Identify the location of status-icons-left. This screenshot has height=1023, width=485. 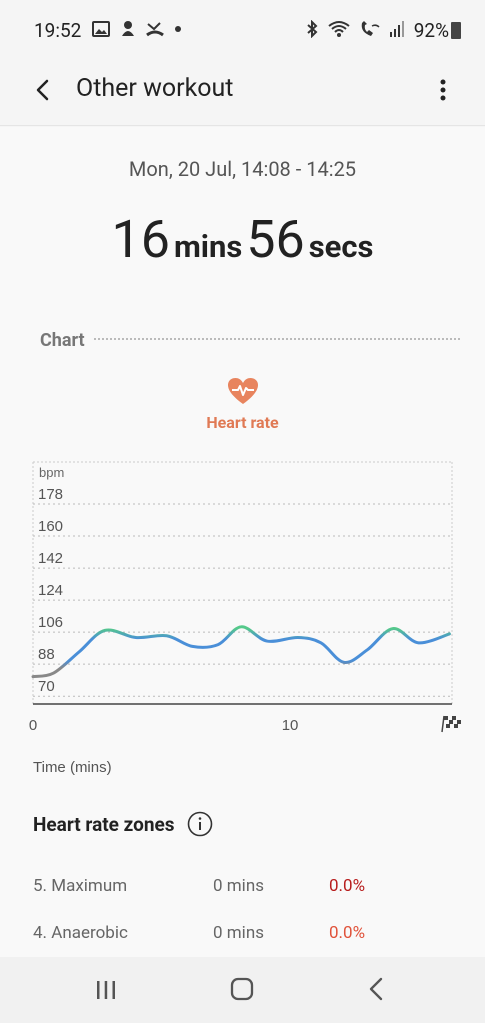
(137, 29).